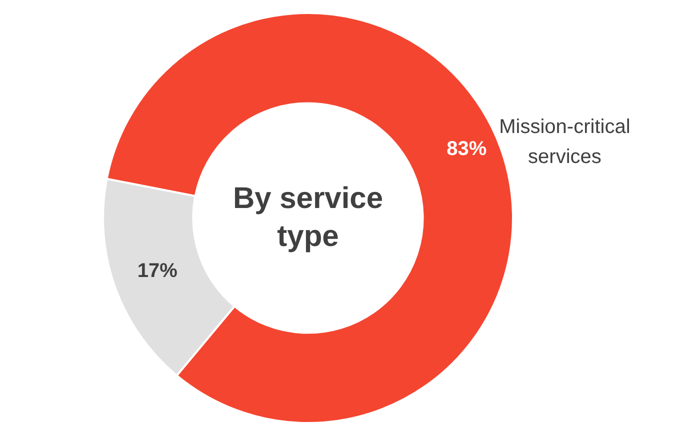 Image resolution: width=688 pixels, height=433 pixels. I want to click on slice-label: Mission-critical services, so click(564, 142).